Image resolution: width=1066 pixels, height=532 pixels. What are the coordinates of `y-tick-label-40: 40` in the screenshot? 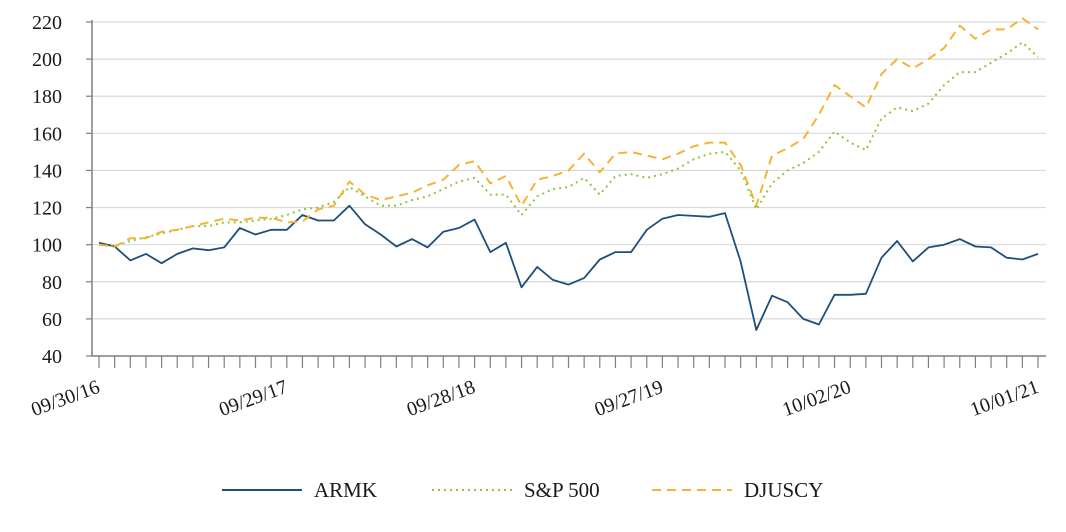 It's located at (52, 357).